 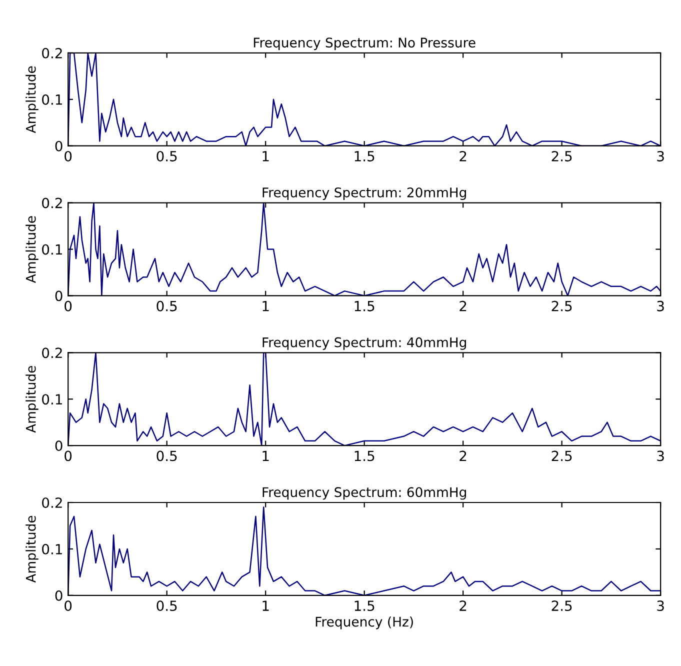 I want to click on chart-title: Frequency Spectrum: 60mmHg, so click(x=364, y=493).